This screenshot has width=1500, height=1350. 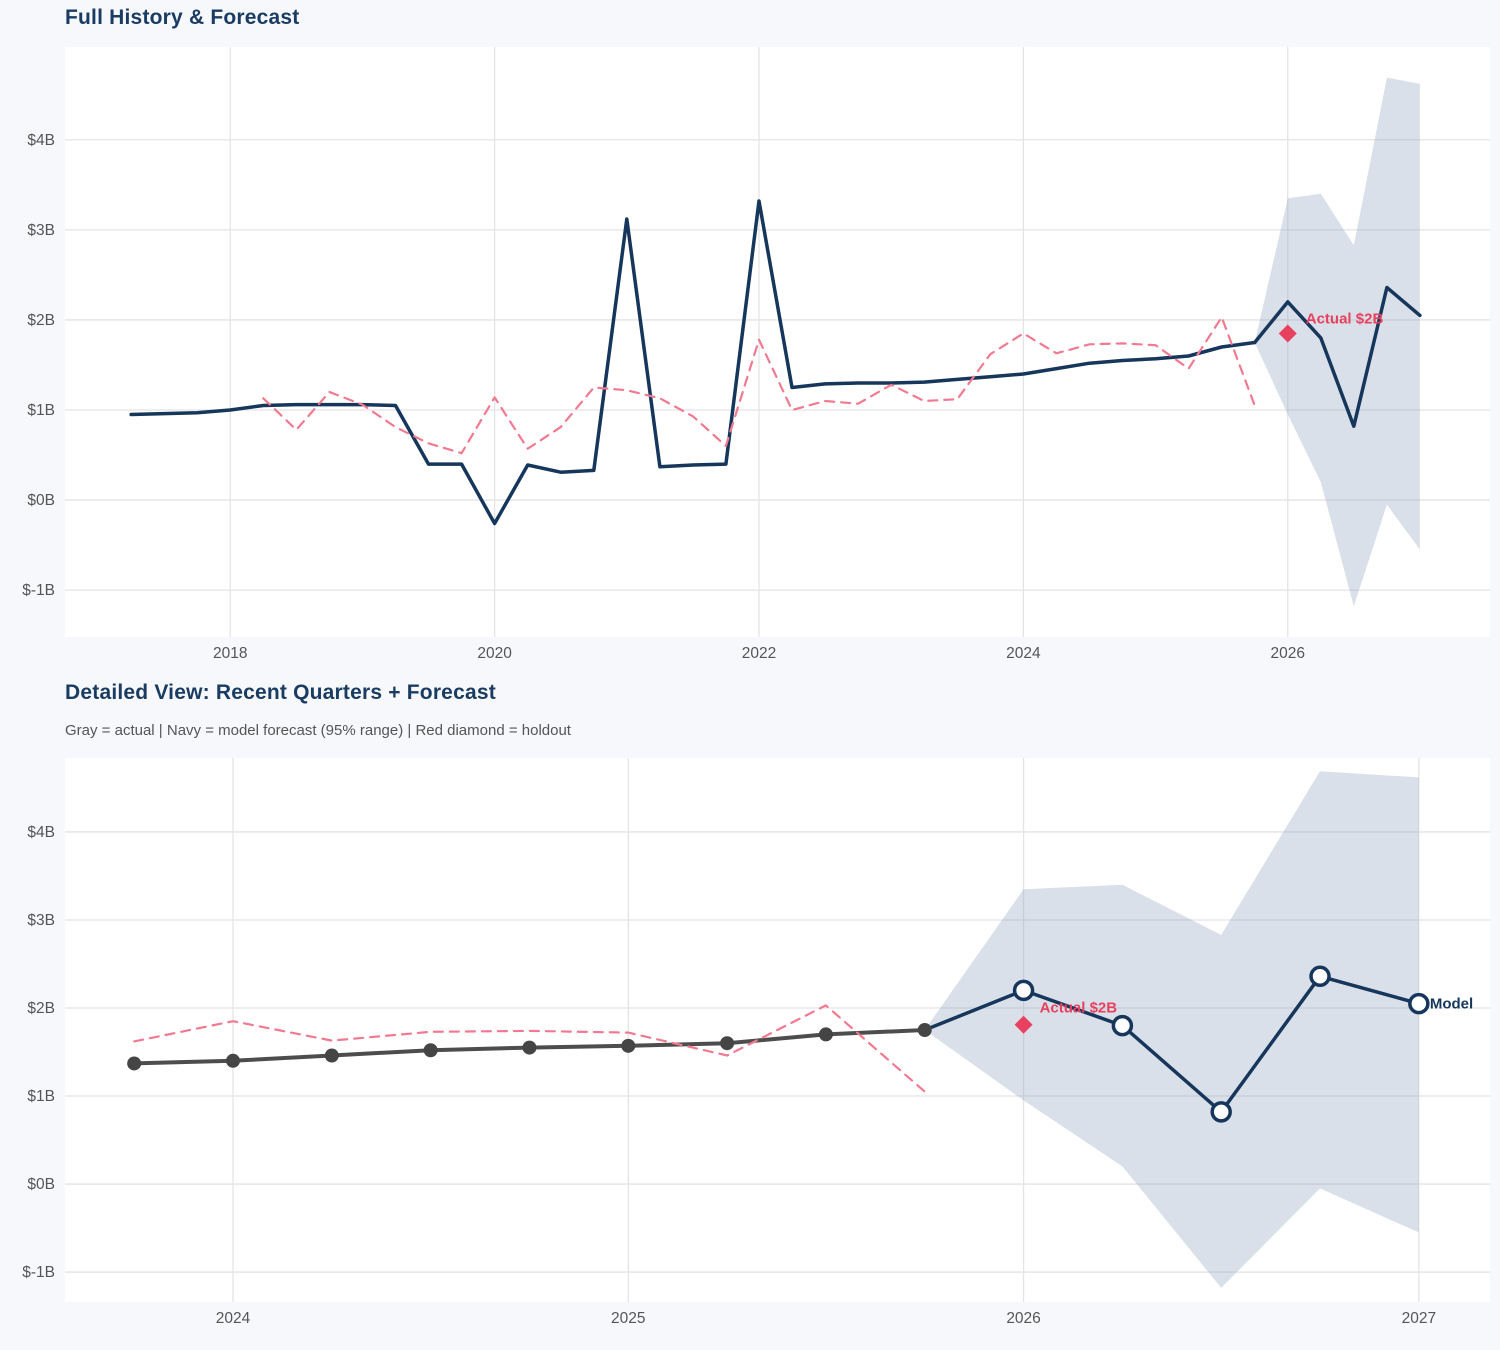 I want to click on x-tick-label: 2027, so click(x=1419, y=1318).